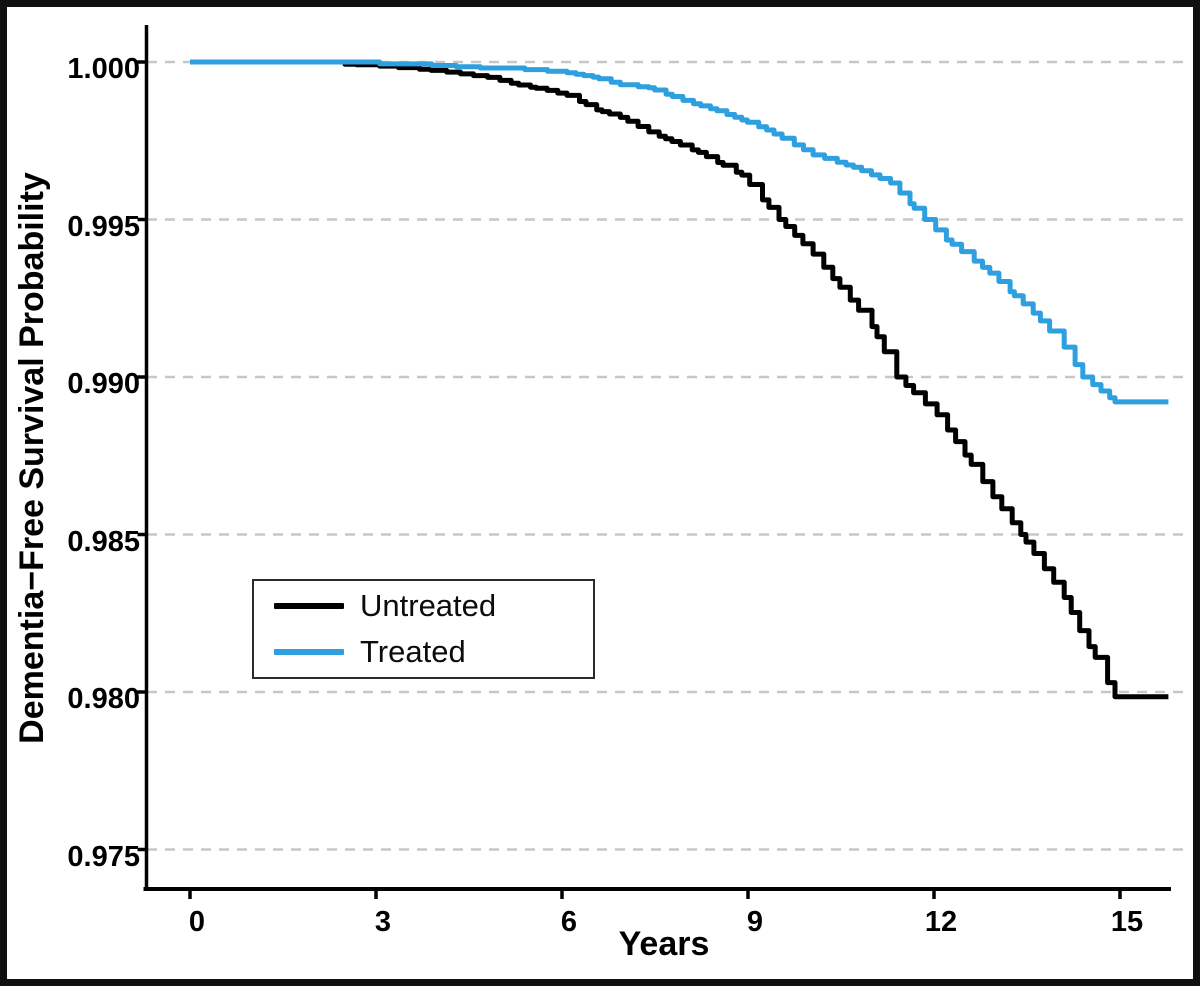 The image size is (1200, 986). I want to click on y-tick-label: 0.990, so click(103, 384).